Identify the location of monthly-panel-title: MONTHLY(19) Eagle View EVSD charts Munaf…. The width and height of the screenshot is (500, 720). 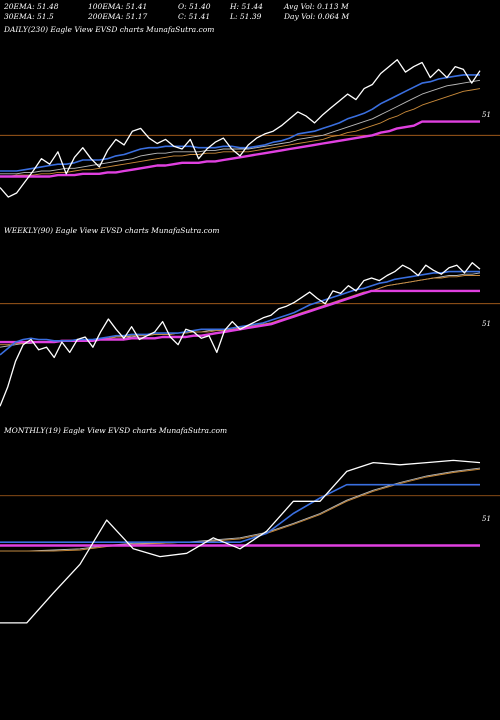
(116, 430).